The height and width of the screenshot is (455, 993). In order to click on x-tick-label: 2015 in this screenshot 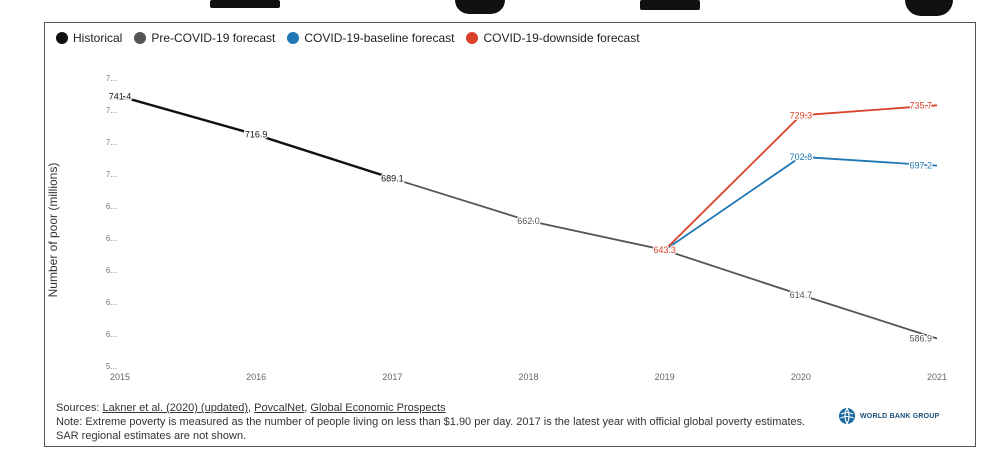, I will do `click(120, 377)`.